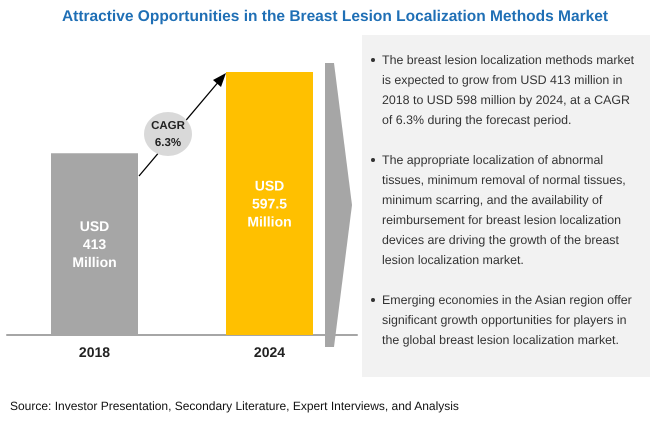 Image resolution: width=650 pixels, height=422 pixels. What do you see at coordinates (509, 90) in the screenshot?
I see `text: The breast lesion localization methods market is expected to grow from USD 413 million in 2018 to USD 598 million by 2024, at a CAGR of 6.3% during the forecast period.` at bounding box center [509, 90].